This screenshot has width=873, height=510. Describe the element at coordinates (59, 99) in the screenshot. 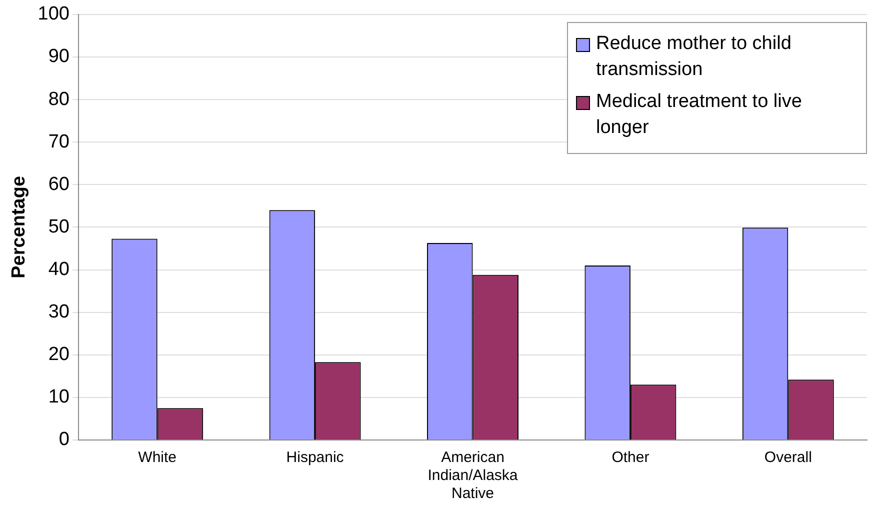

I see `y-tick-label: 80` at that location.